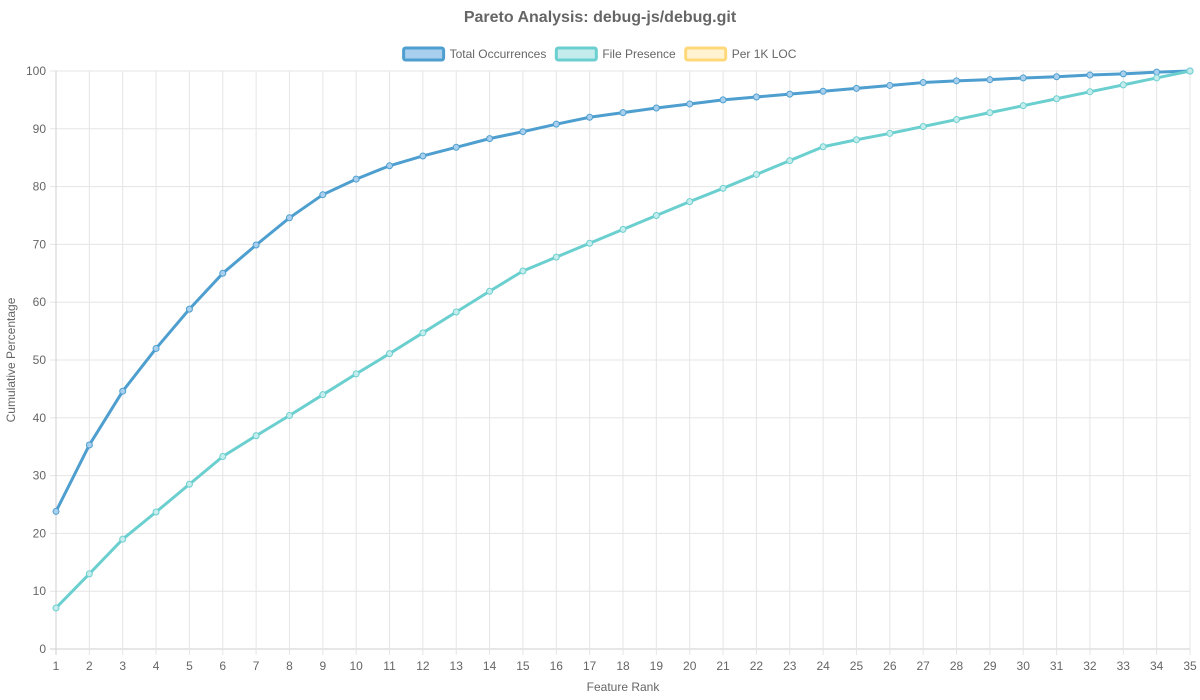 Image resolution: width=1200 pixels, height=700 pixels. Describe the element at coordinates (40, 244) in the screenshot. I see `y-tick-label: 70` at that location.